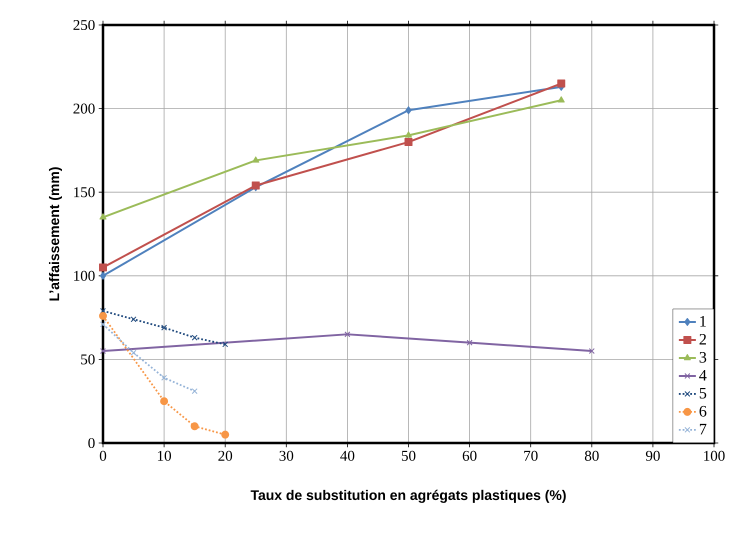 Image resolution: width=737 pixels, height=540 pixels. What do you see at coordinates (703, 393) in the screenshot?
I see `legend-label: 5` at bounding box center [703, 393].